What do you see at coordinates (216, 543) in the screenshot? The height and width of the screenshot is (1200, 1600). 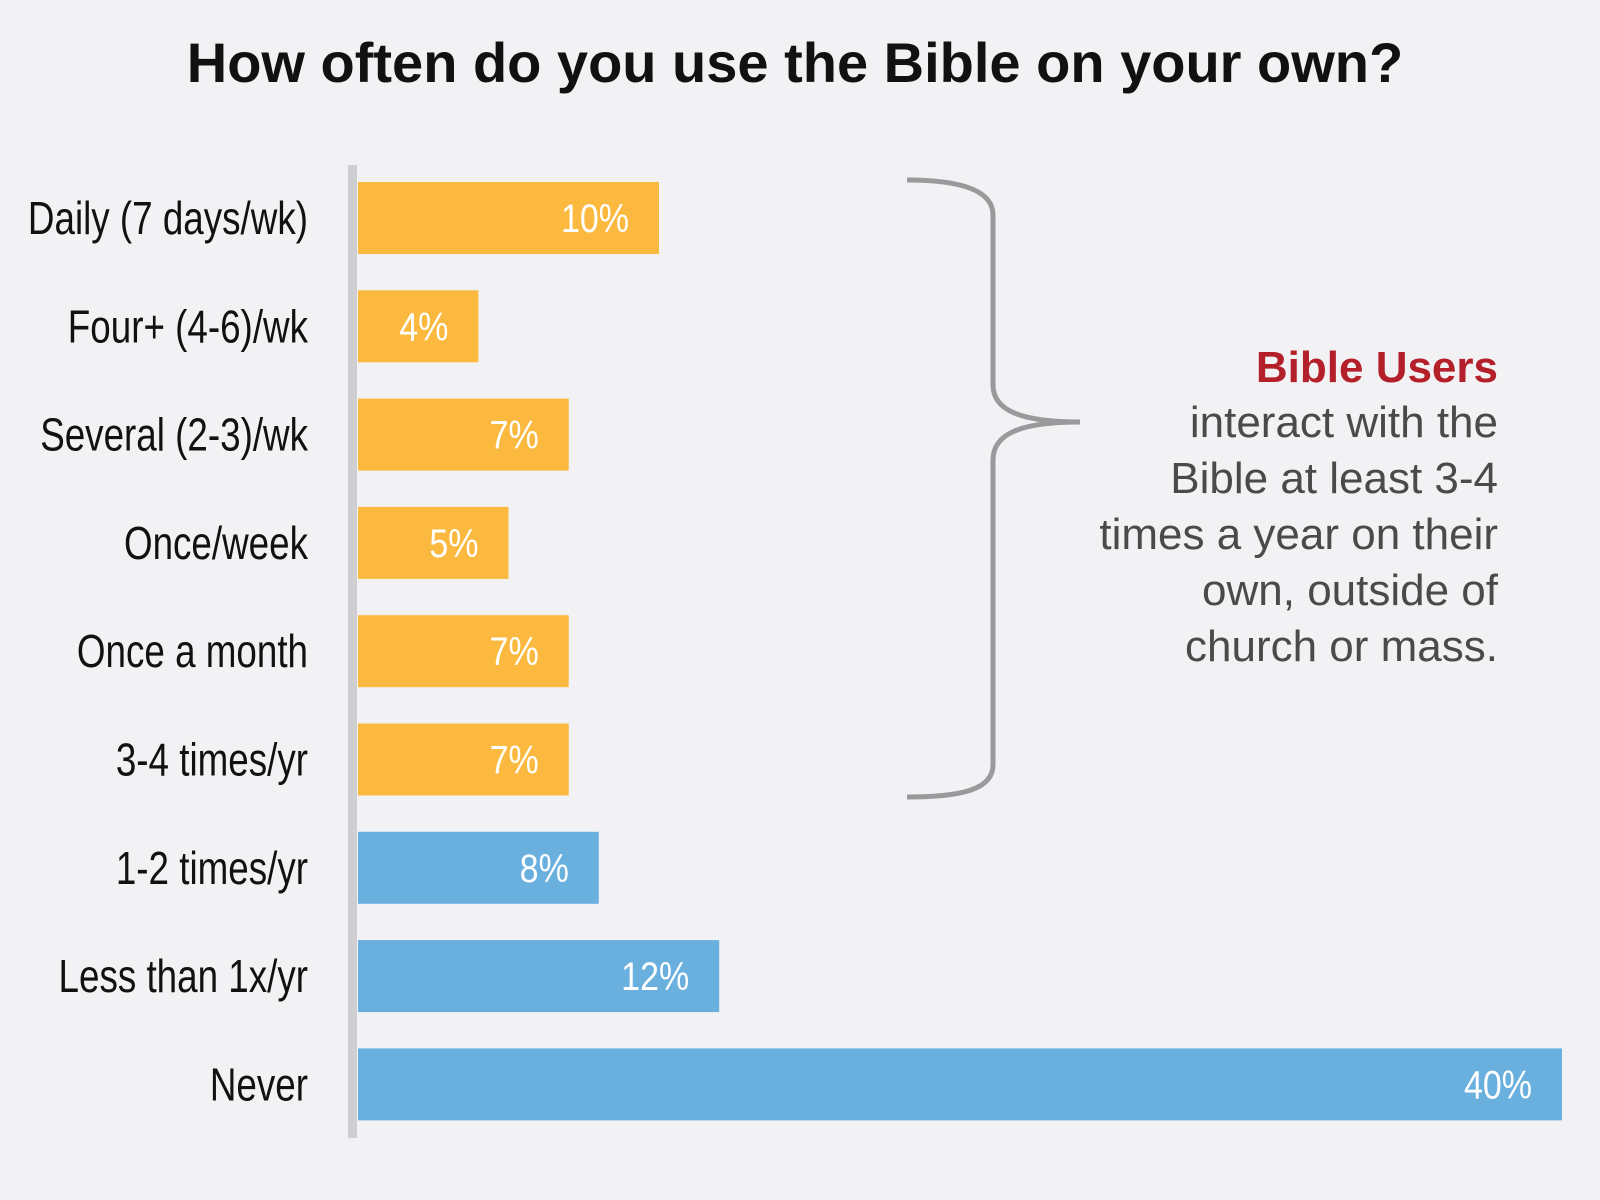 I see `category-label: Once/week` at bounding box center [216, 543].